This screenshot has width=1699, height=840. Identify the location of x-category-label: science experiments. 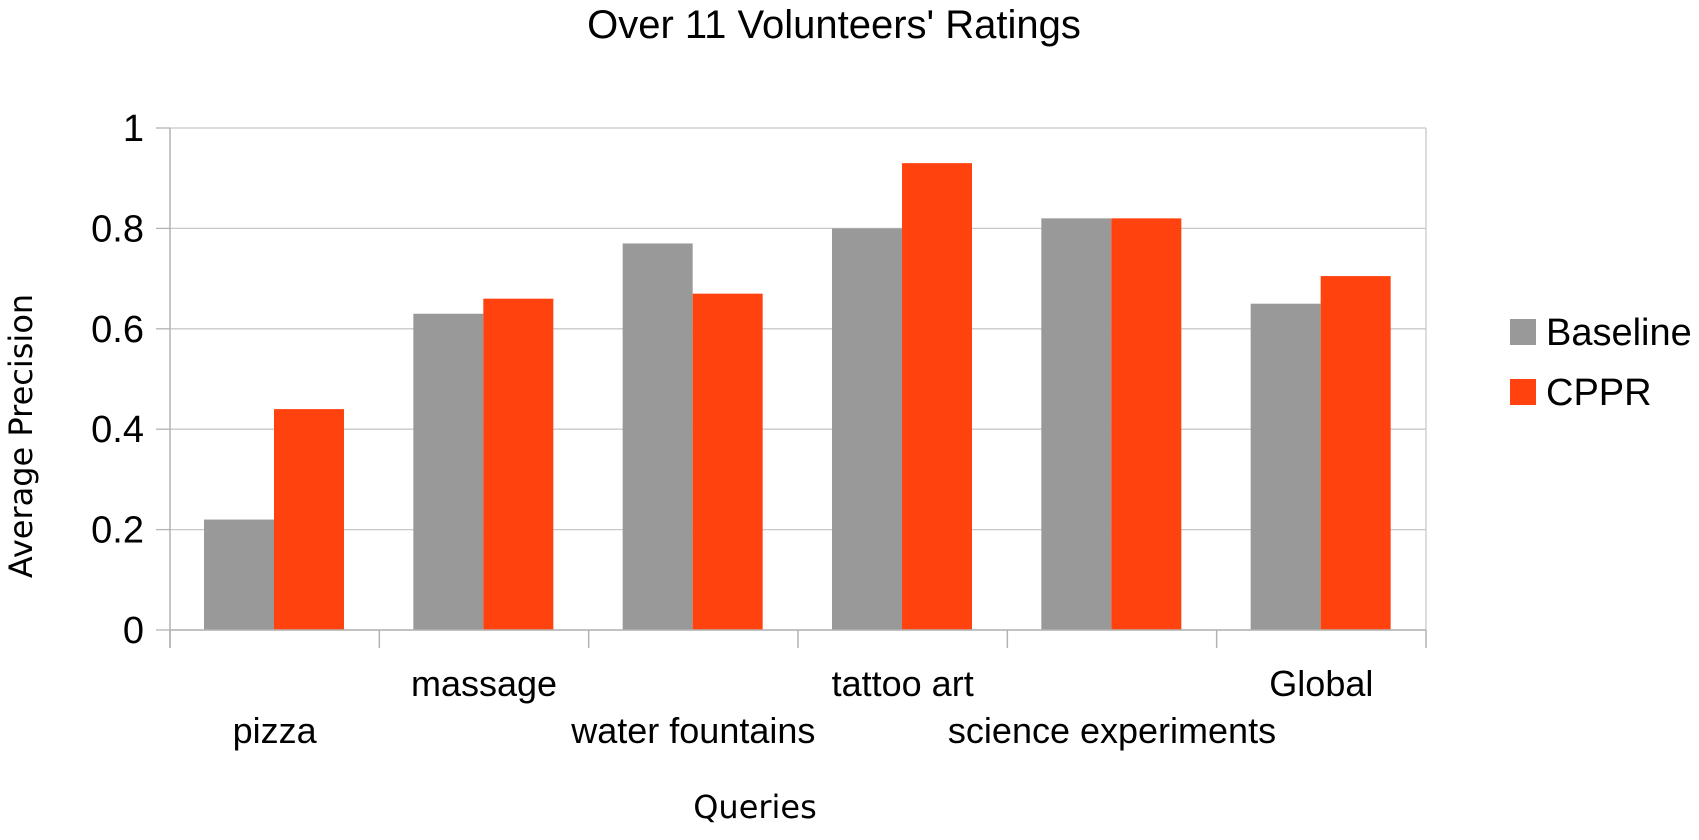
(1112, 730).